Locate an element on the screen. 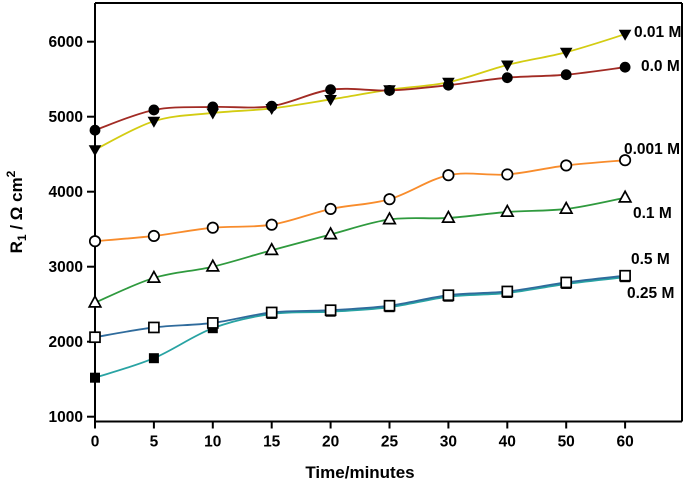 This screenshot has height=490, width=685. series-line-0.5M is located at coordinates (360, 306).